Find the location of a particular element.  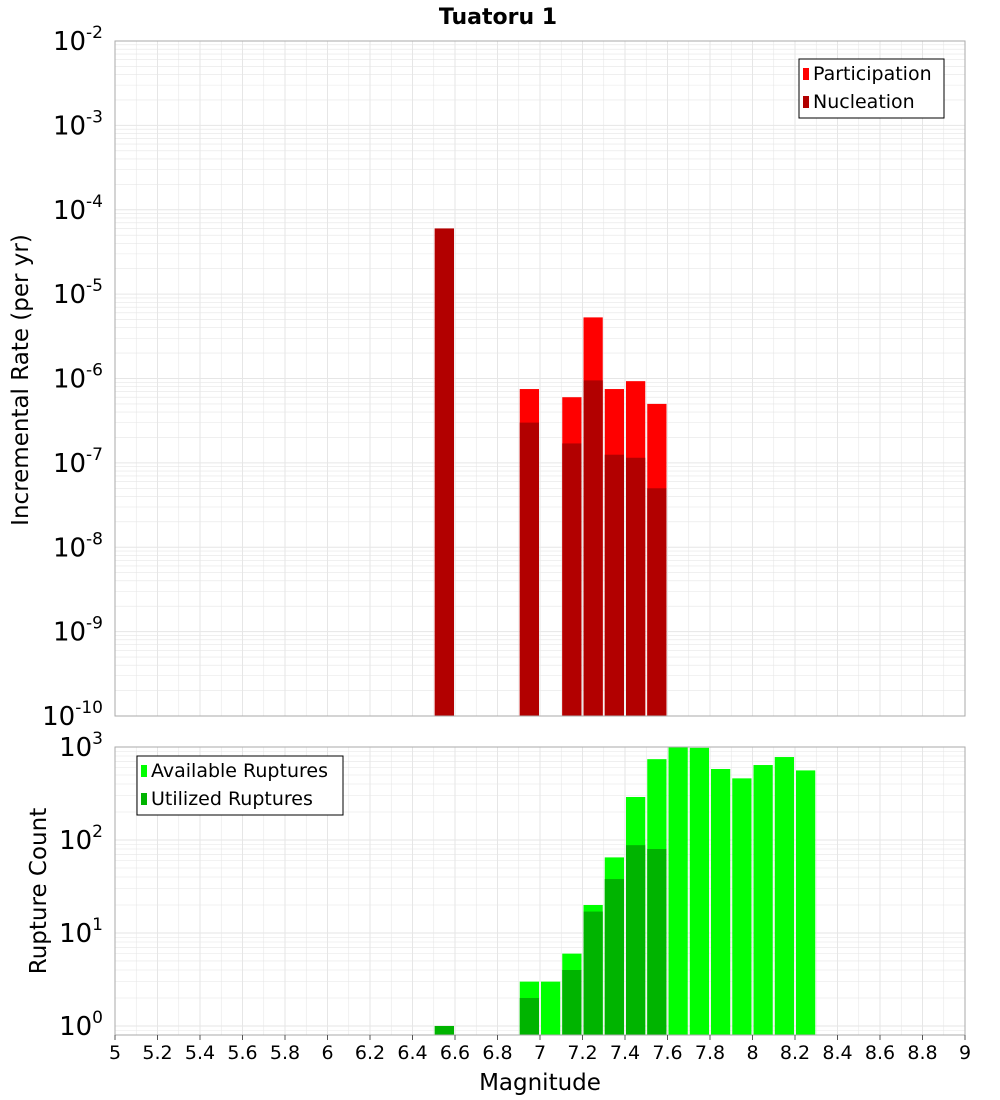

x-tick-label: 6.2 is located at coordinates (370, 1053).